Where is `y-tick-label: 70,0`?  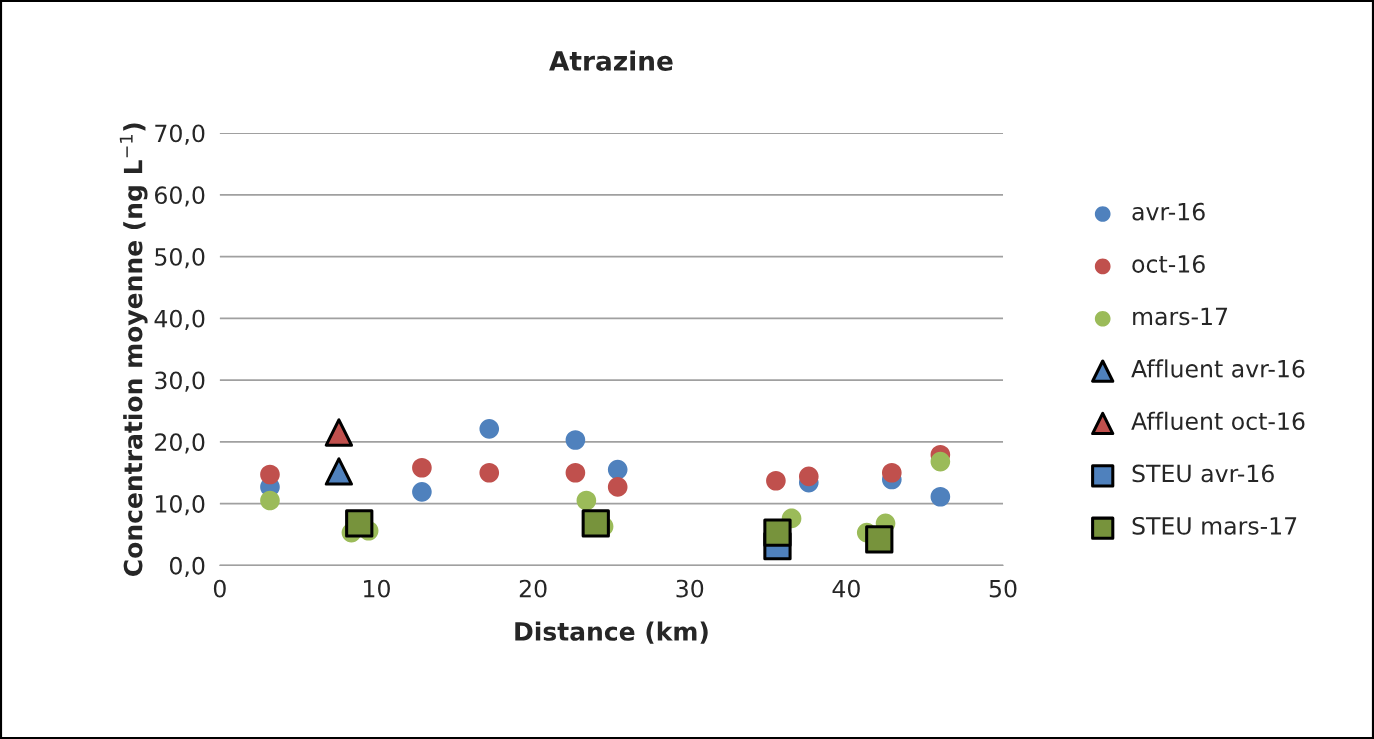
y-tick-label: 70,0 is located at coordinates (180, 134).